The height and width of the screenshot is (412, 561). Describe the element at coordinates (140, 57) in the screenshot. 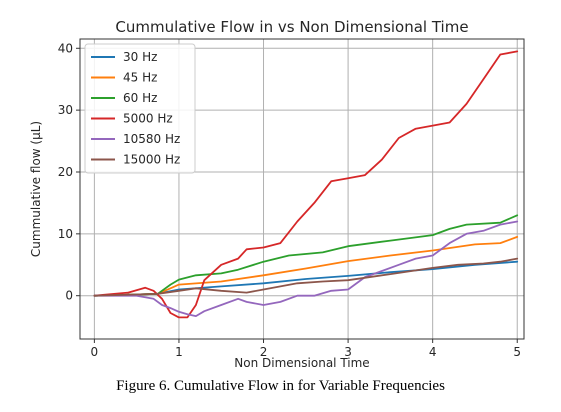

I see `legend-label: 30 Hz` at that location.